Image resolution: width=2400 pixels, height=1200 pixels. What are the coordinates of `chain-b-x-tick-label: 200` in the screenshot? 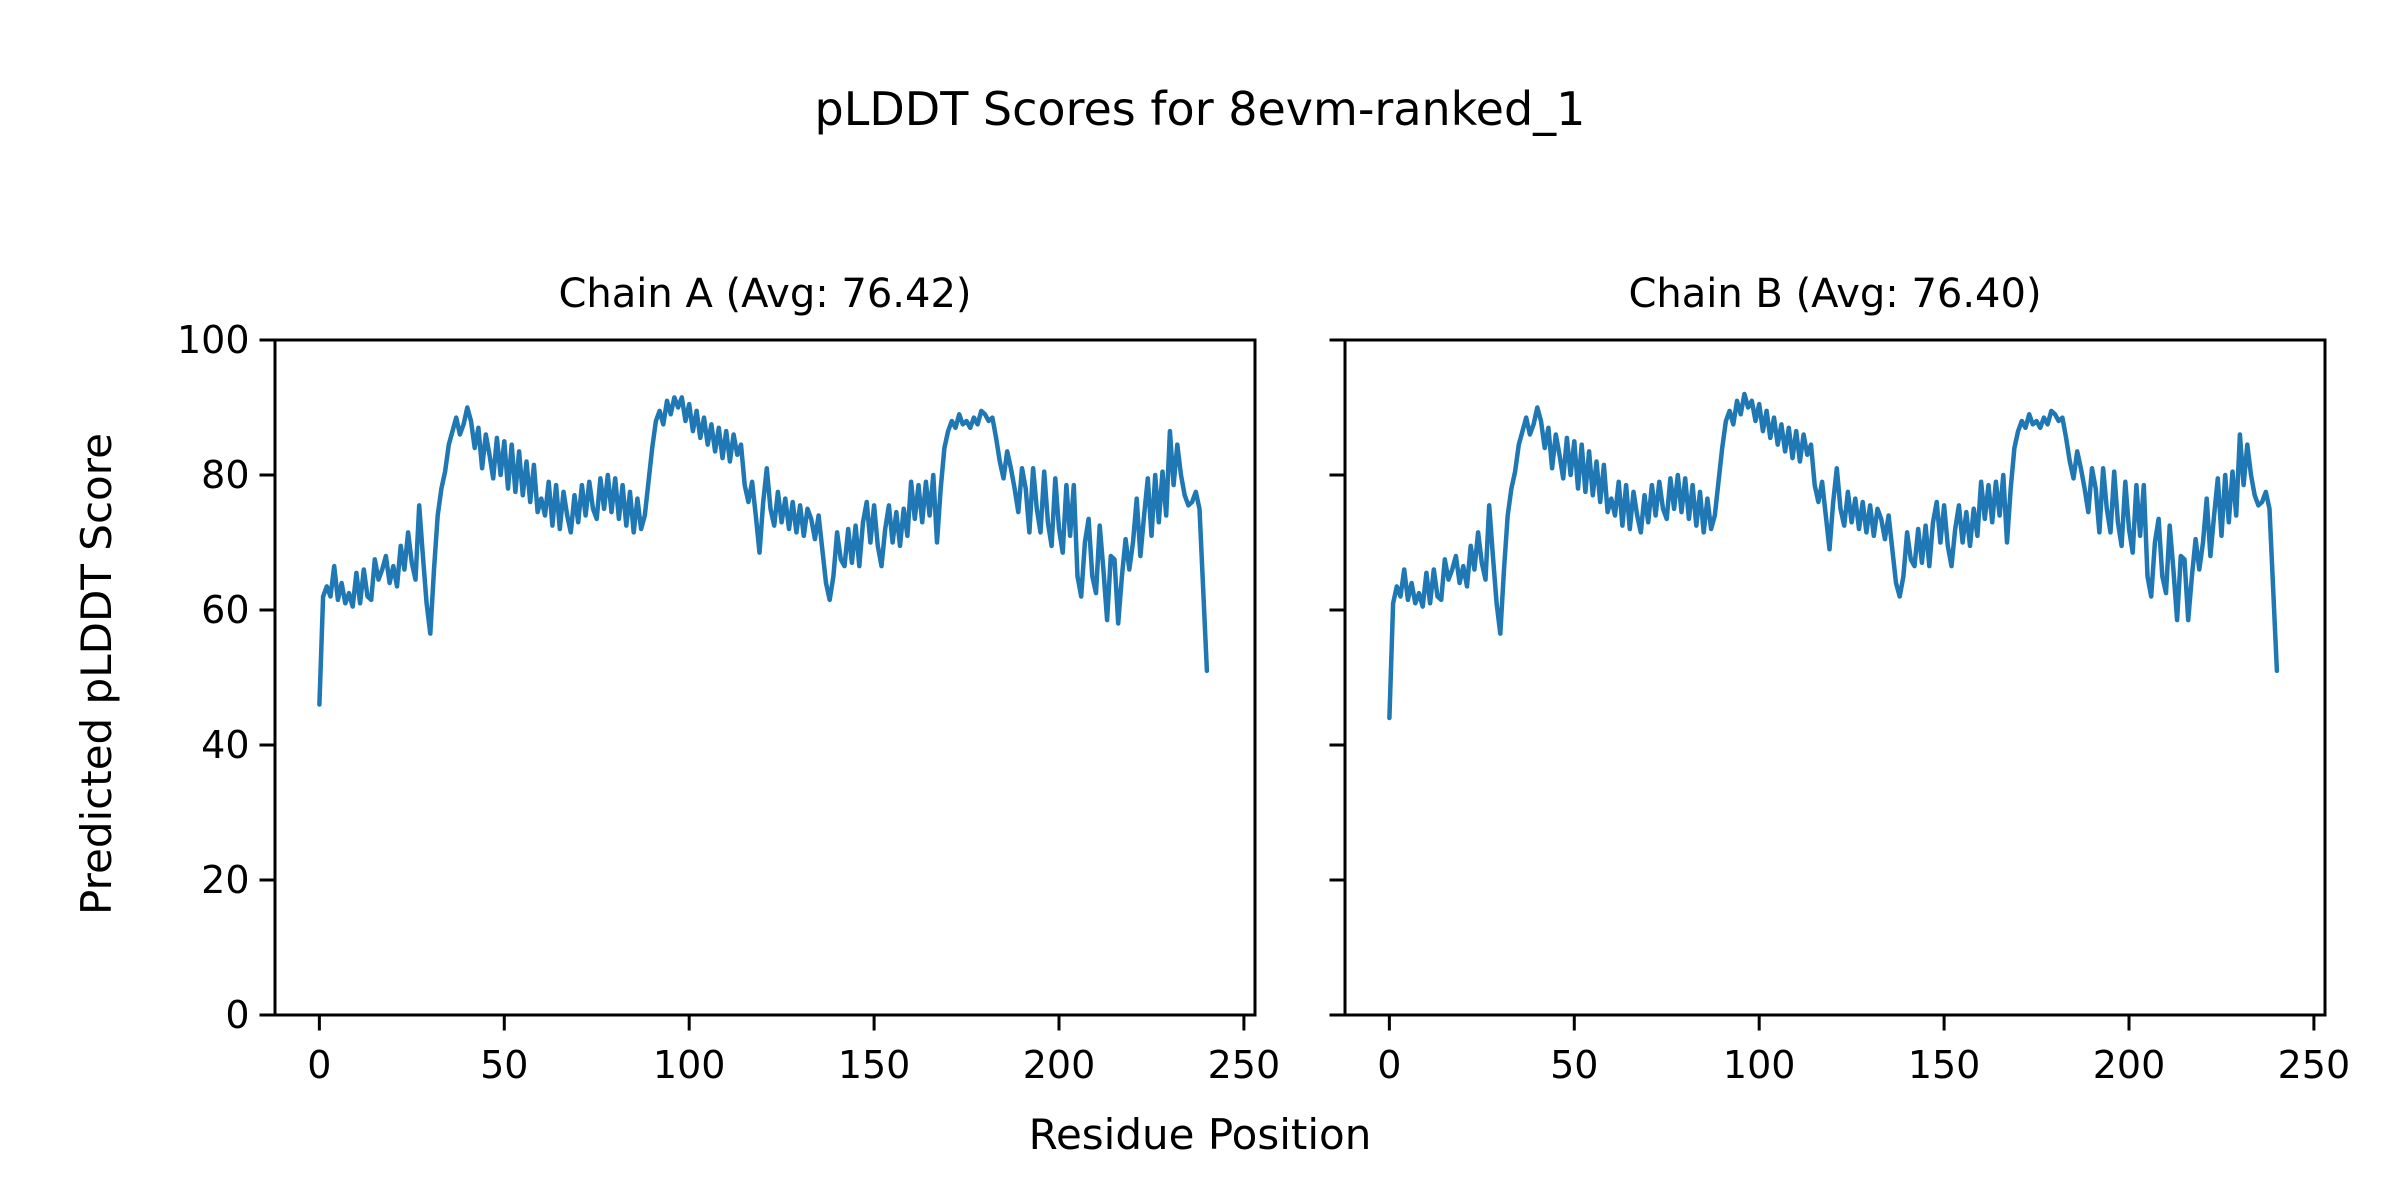 It's located at (2129, 1065).